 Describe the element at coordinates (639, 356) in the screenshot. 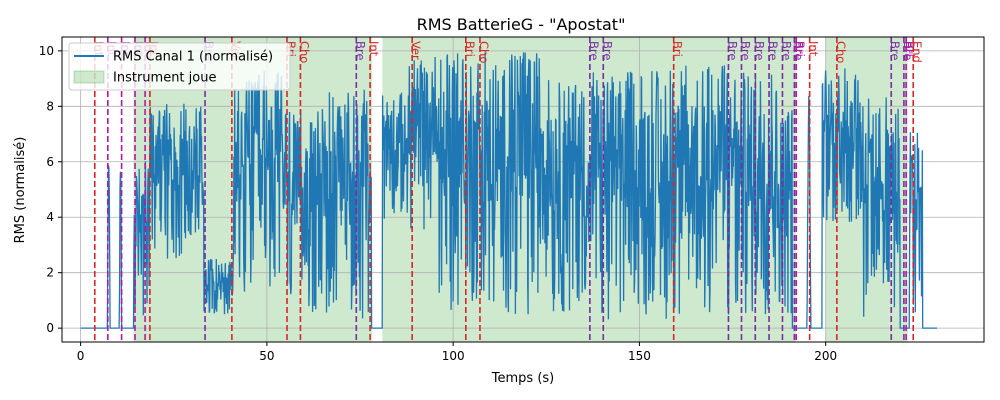

I see `x-tick-label: 150` at that location.